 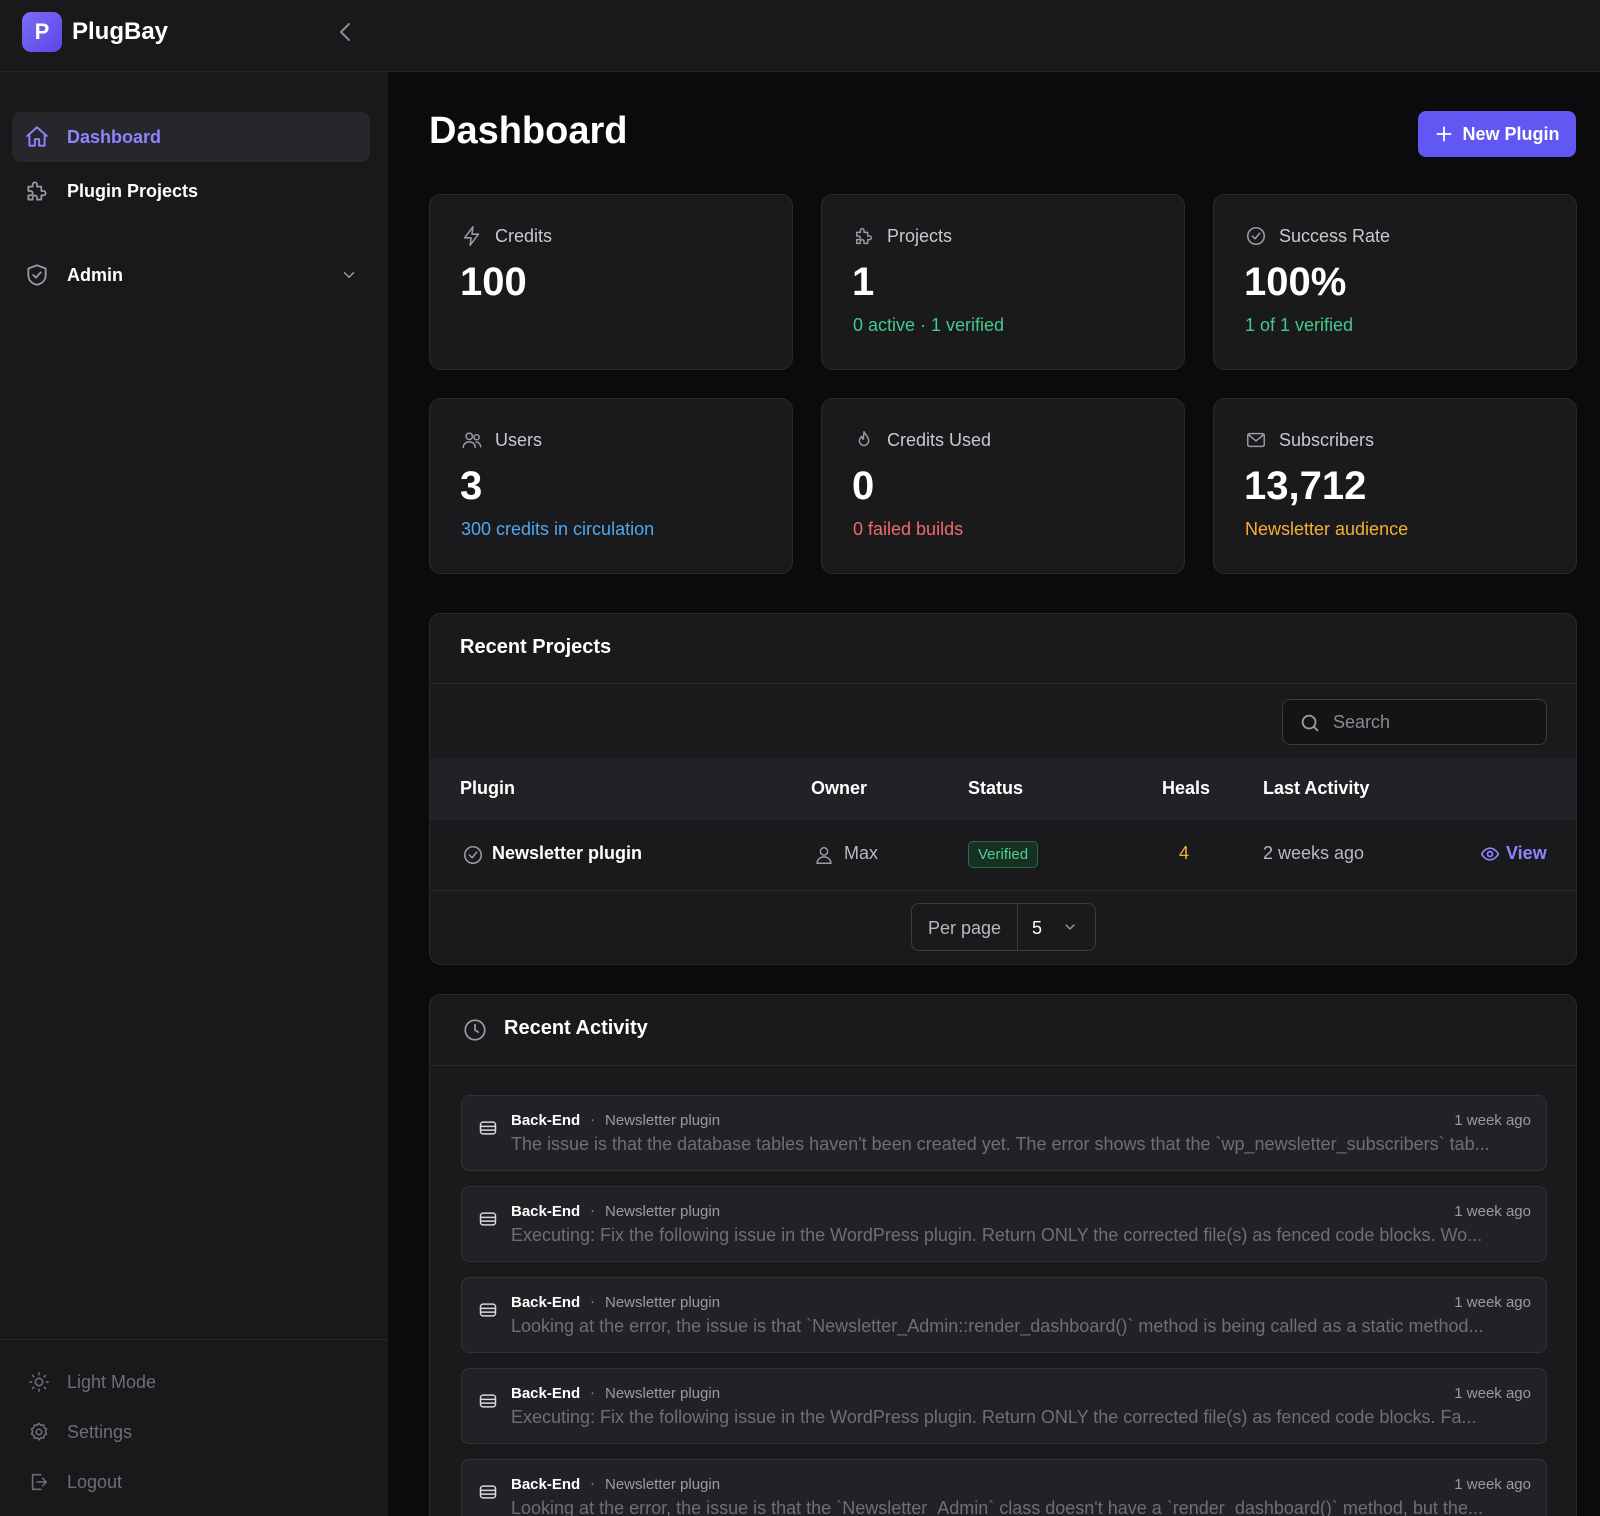 What do you see at coordinates (536, 647) in the screenshot?
I see `recent-projects-title: Recent Projects` at bounding box center [536, 647].